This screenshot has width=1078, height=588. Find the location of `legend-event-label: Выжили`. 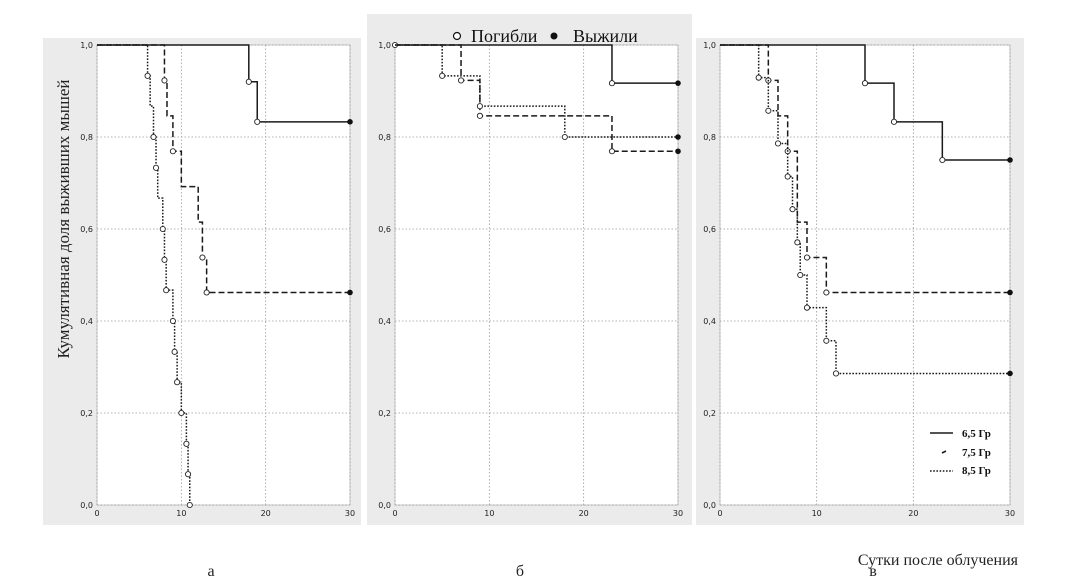

legend-event-label: Выжили is located at coordinates (605, 36).